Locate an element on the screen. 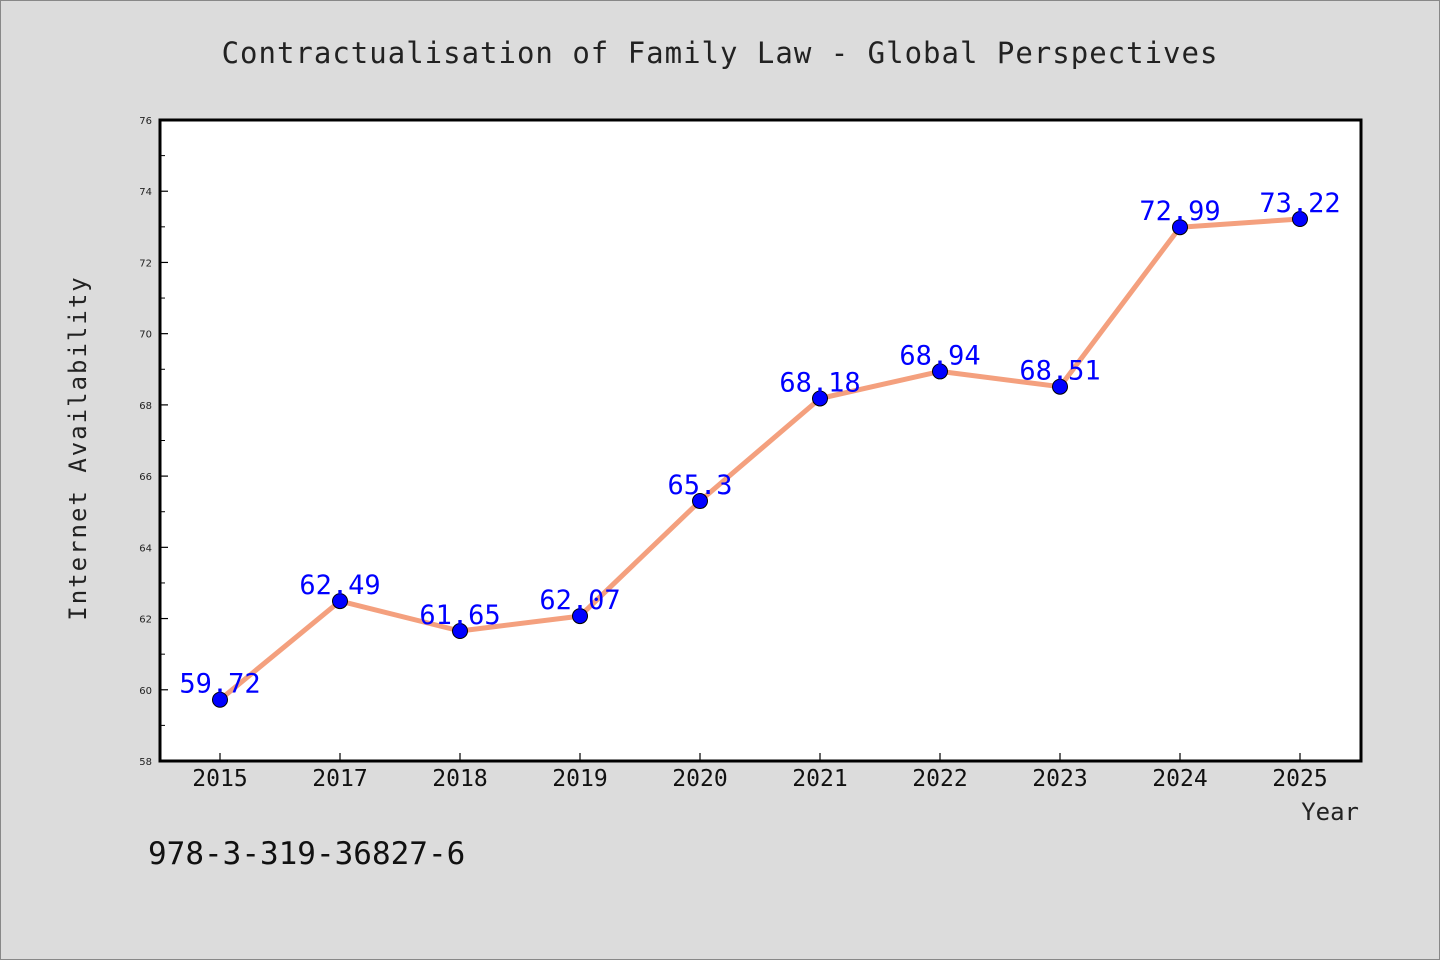  y-tick-label: 72 is located at coordinates (145, 263).